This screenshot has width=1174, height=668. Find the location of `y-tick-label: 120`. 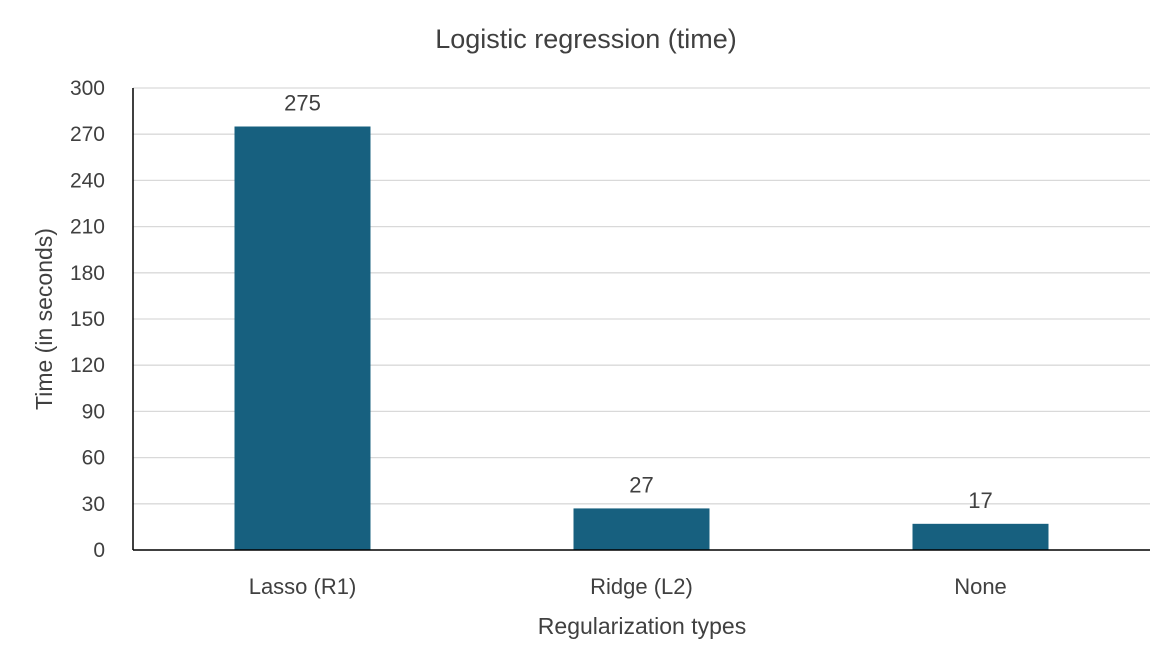

y-tick-label: 120 is located at coordinates (87, 365).